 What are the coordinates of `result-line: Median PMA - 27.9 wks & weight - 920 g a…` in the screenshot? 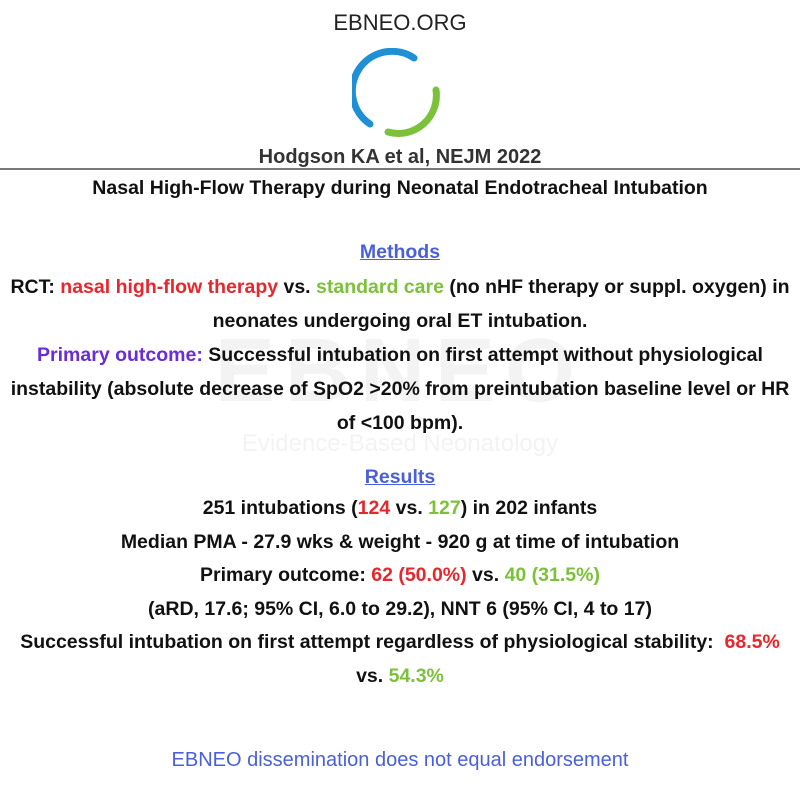 It's located at (400, 543).